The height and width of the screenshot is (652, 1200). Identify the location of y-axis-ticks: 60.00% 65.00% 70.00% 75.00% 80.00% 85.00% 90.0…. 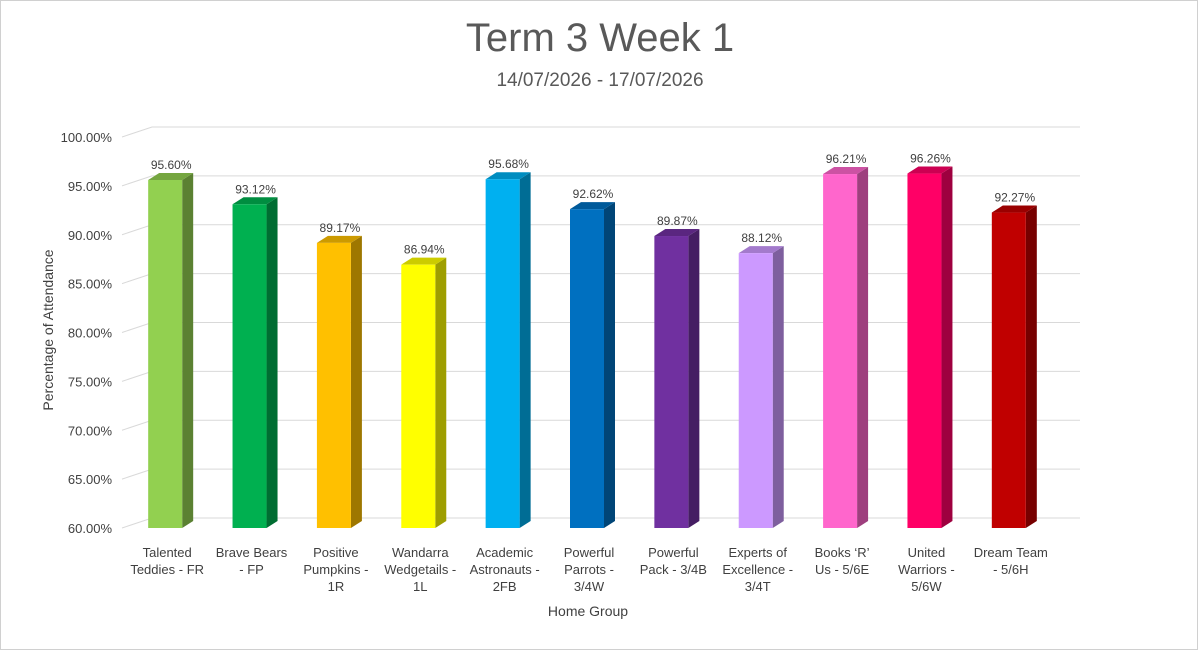
(87, 333).